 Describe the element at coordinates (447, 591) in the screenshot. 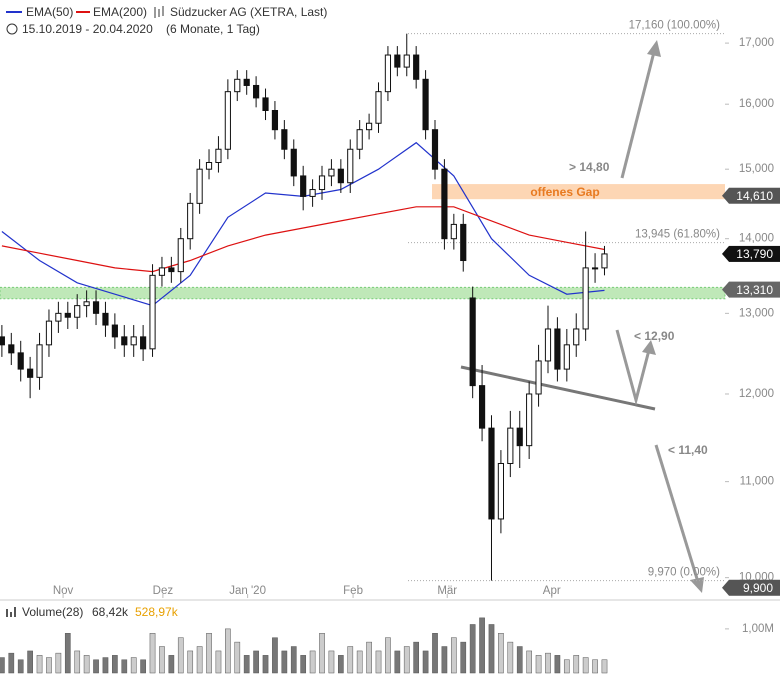

I see `x-tick-label: Mär` at that location.